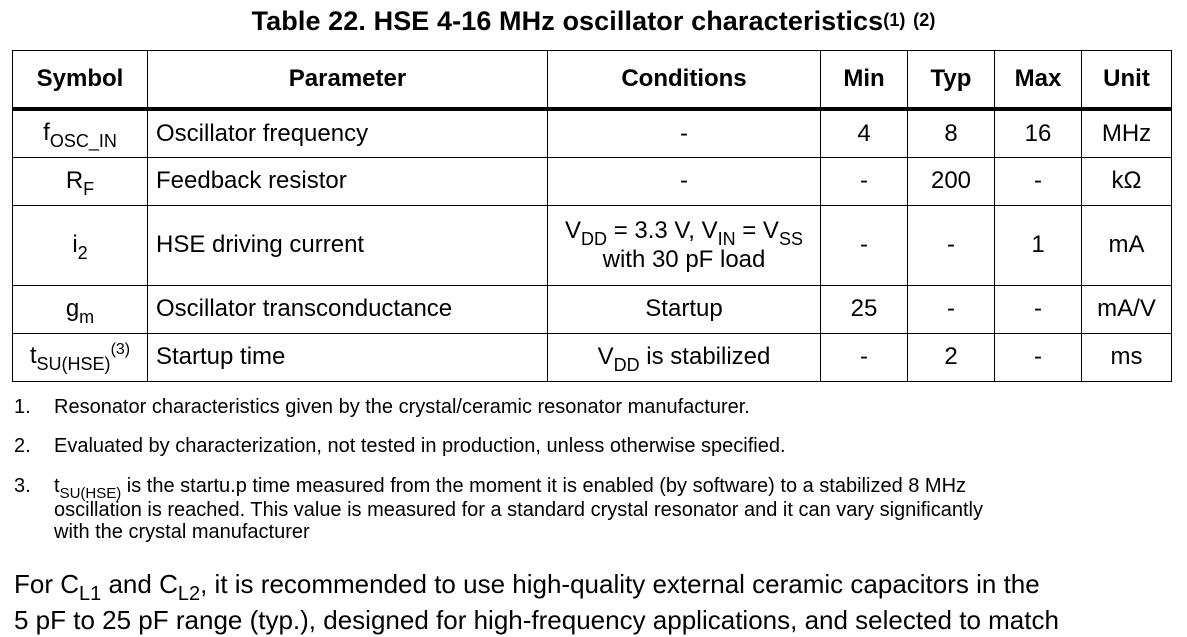 Image resolution: width=1187 pixels, height=637 pixels. What do you see at coordinates (22, 486) in the screenshot?
I see `footnote-number: 3.` at bounding box center [22, 486].